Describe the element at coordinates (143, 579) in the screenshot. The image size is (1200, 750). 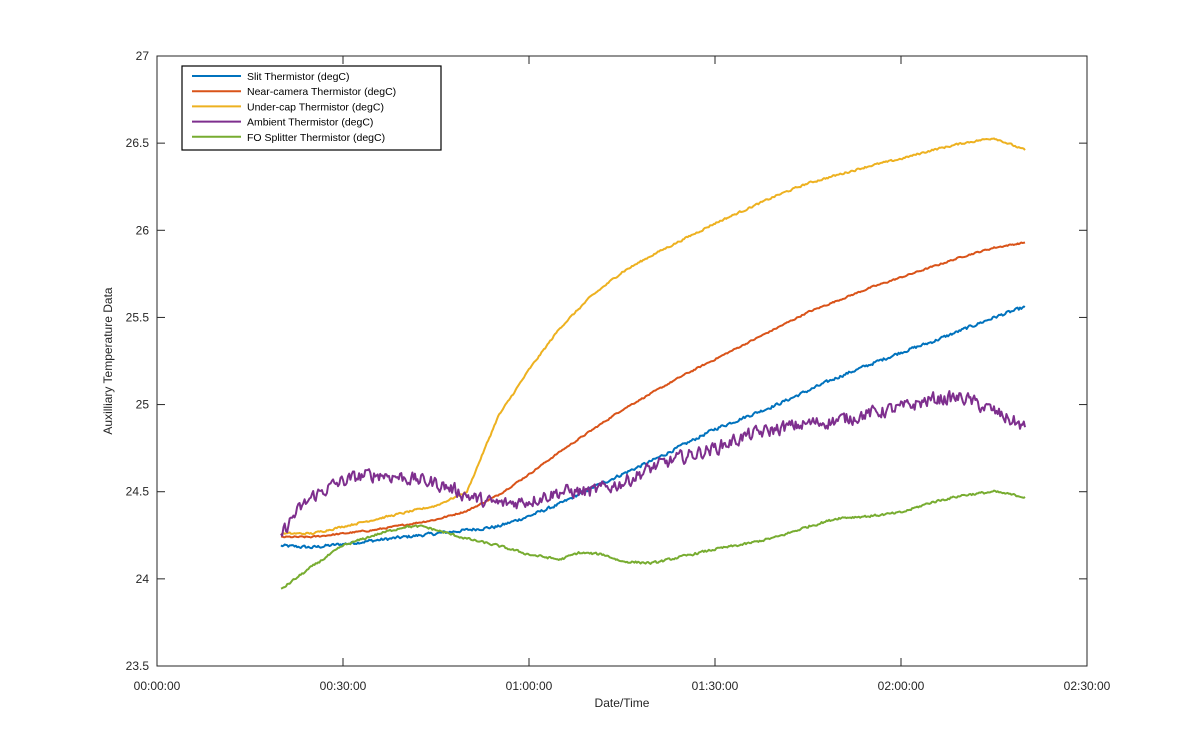
I see `y-tick-label: 24` at that location.